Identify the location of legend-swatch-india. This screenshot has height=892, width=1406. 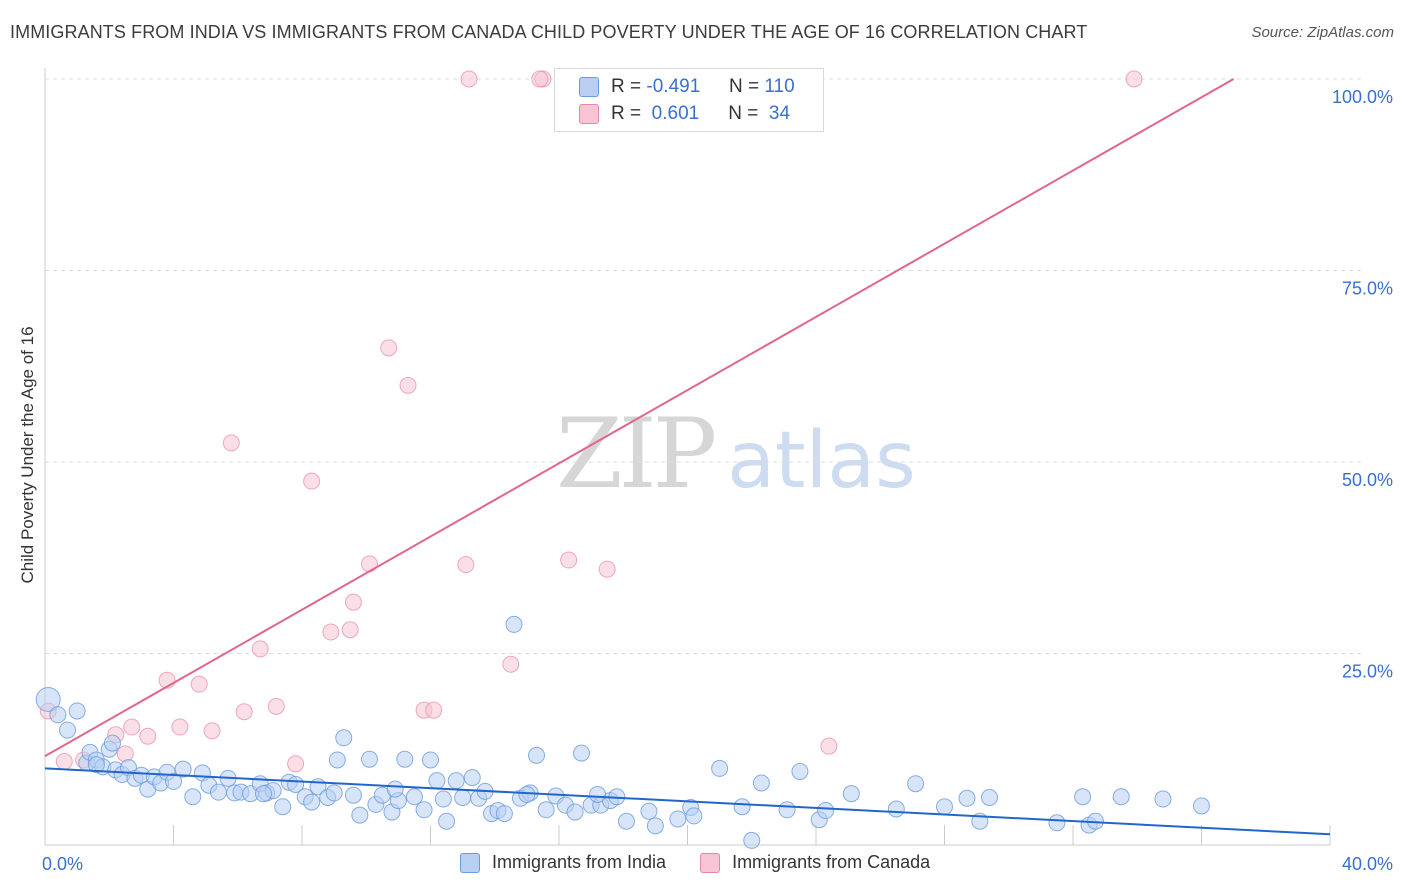
(589, 87).